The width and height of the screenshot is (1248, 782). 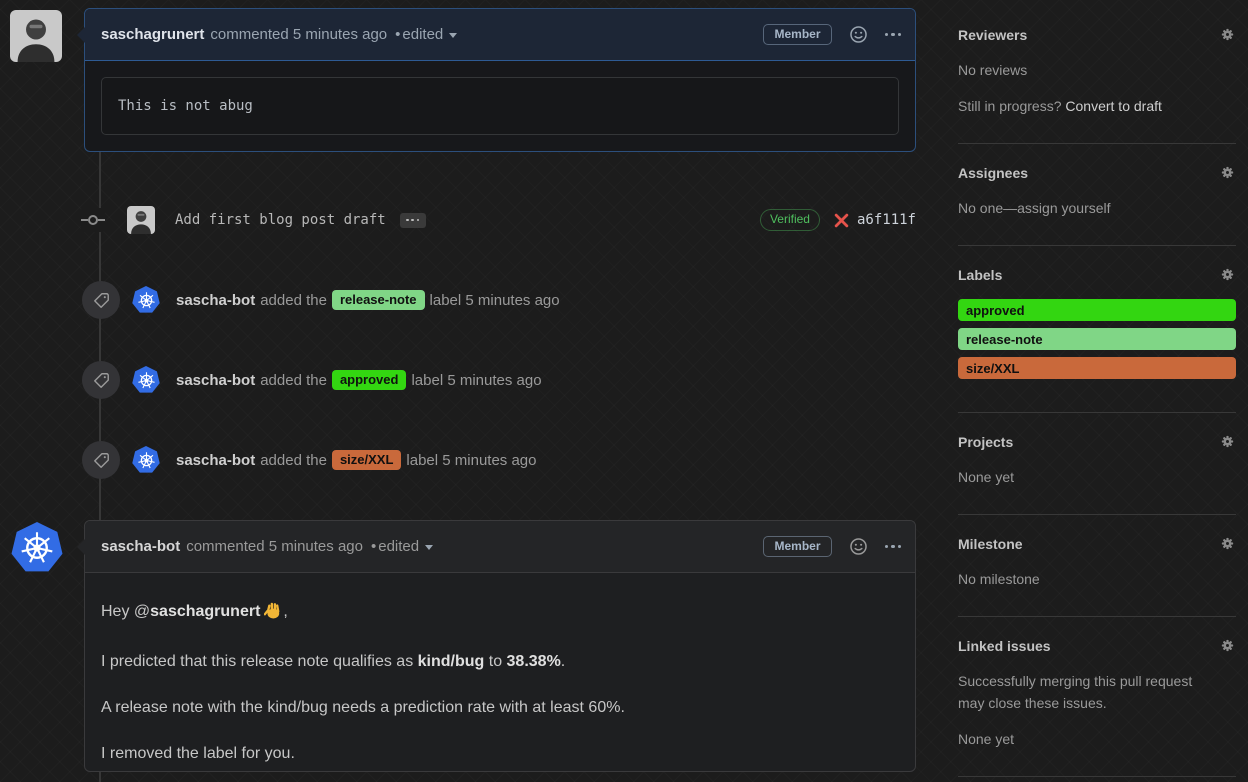 What do you see at coordinates (141, 220) in the screenshot?
I see `avatar-committer` at bounding box center [141, 220].